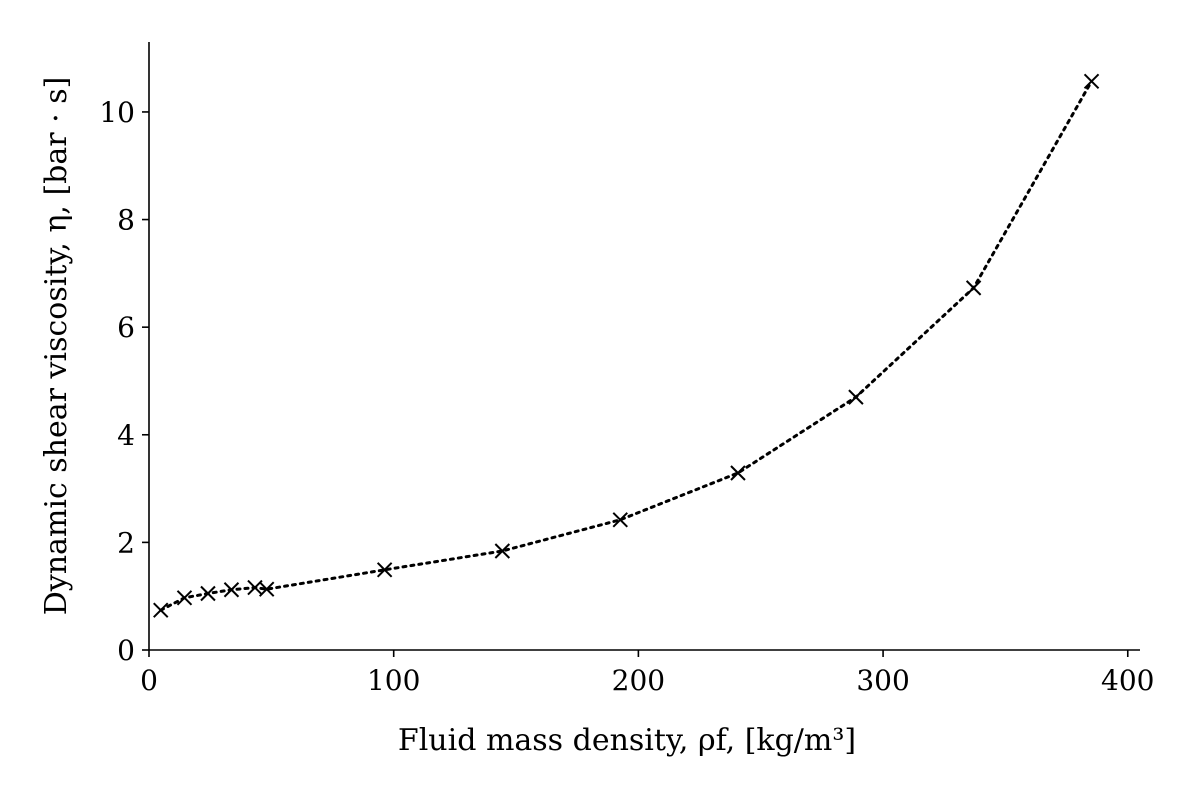 The image size is (1200, 800). Describe the element at coordinates (627, 740) in the screenshot. I see `x-axis-label: Fluid mass density, ρf, [kg/m³]` at that location.